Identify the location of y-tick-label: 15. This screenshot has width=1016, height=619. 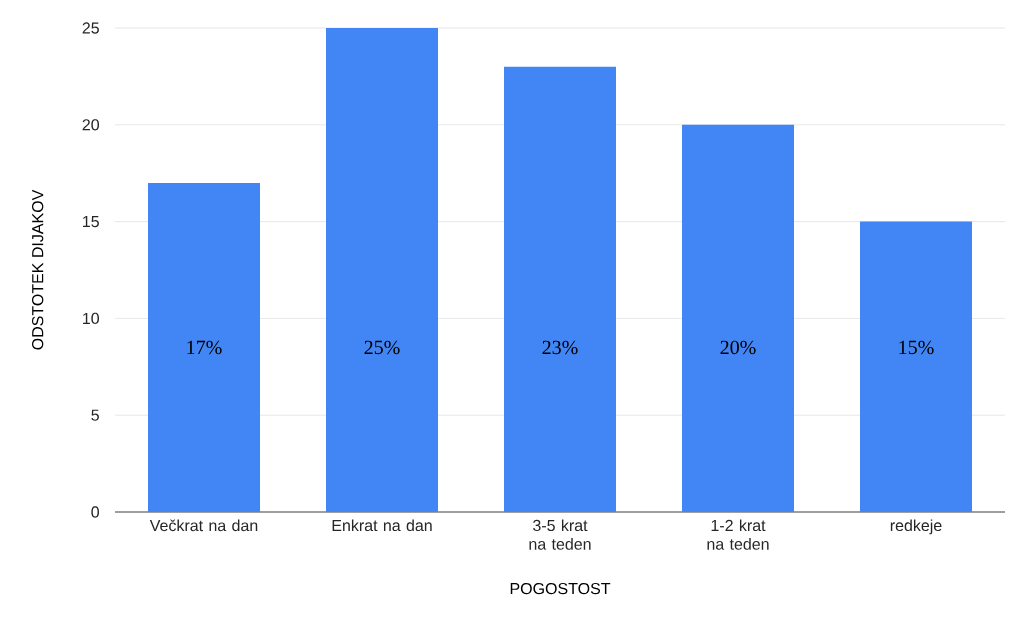
(91, 222).